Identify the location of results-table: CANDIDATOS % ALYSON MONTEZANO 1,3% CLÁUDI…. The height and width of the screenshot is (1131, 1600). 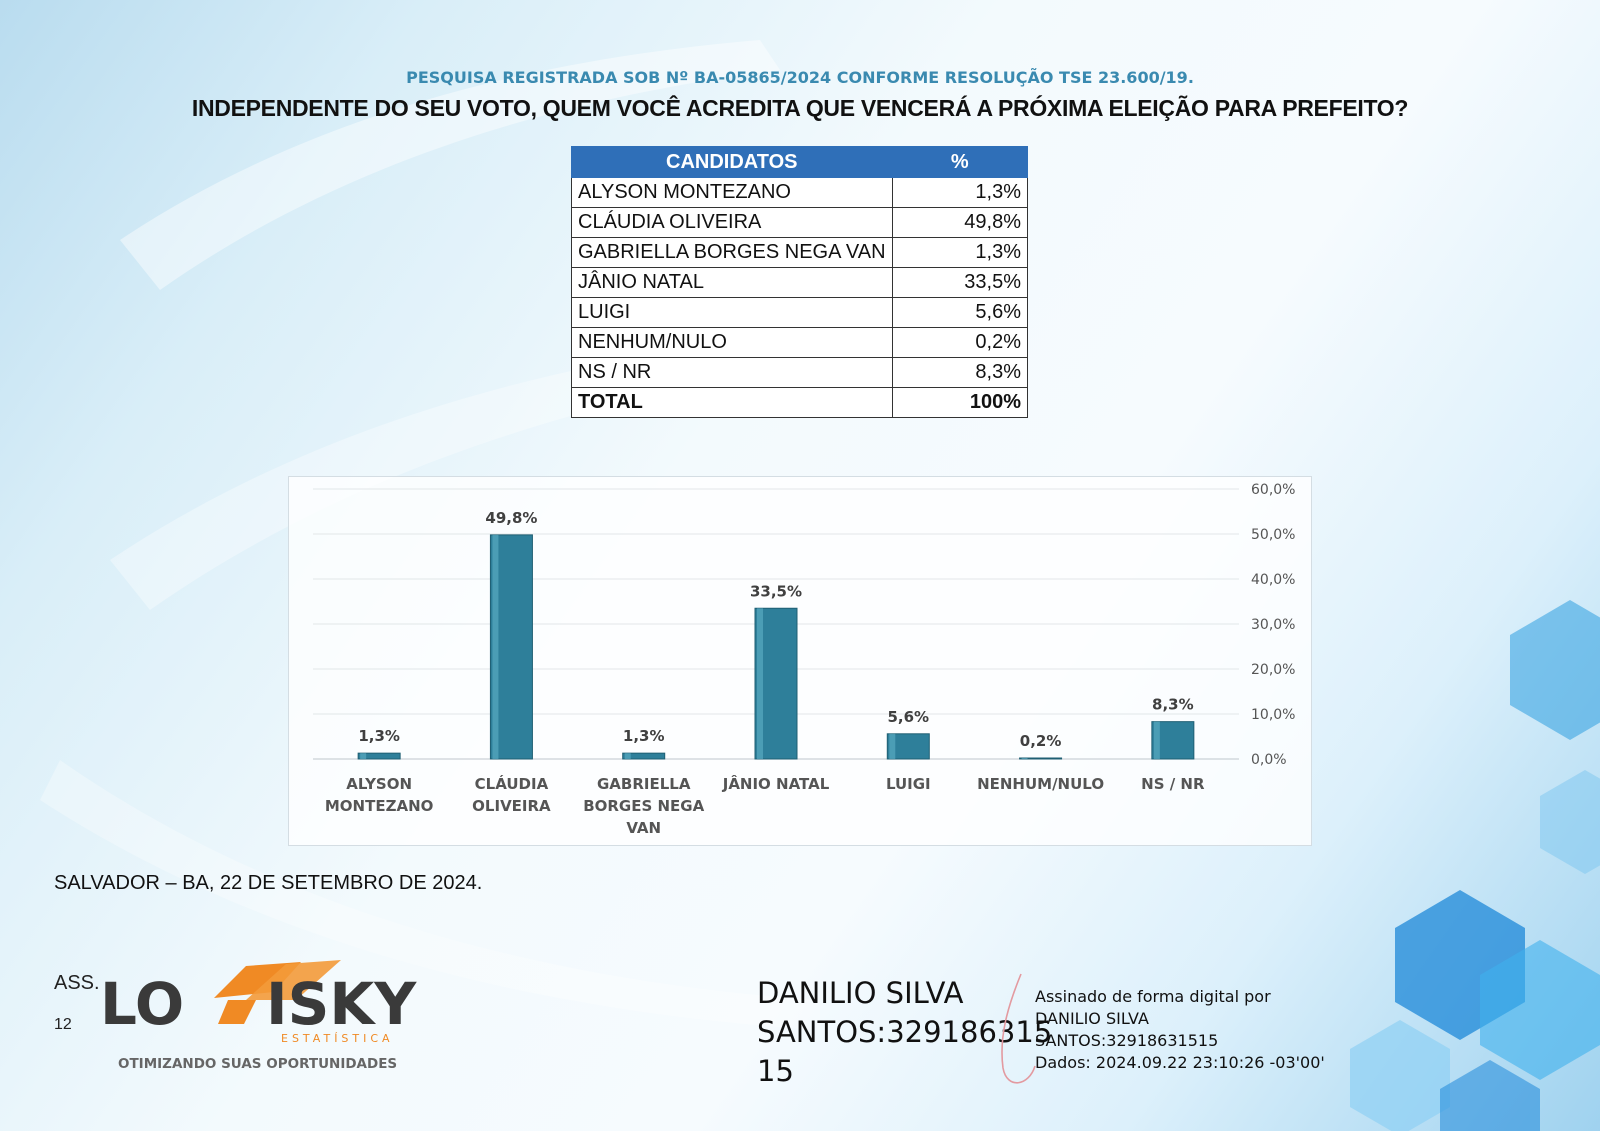
(800, 282).